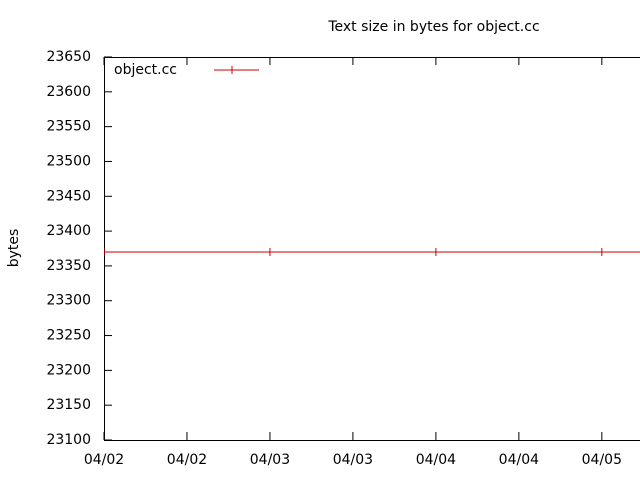  I want to click on y-tick-label: 23200, so click(68, 370).